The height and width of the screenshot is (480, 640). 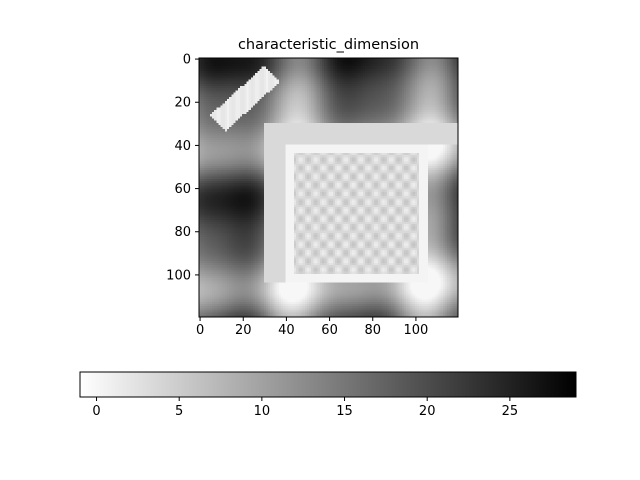 I want to click on y-tick-label: 100, so click(x=178, y=275).